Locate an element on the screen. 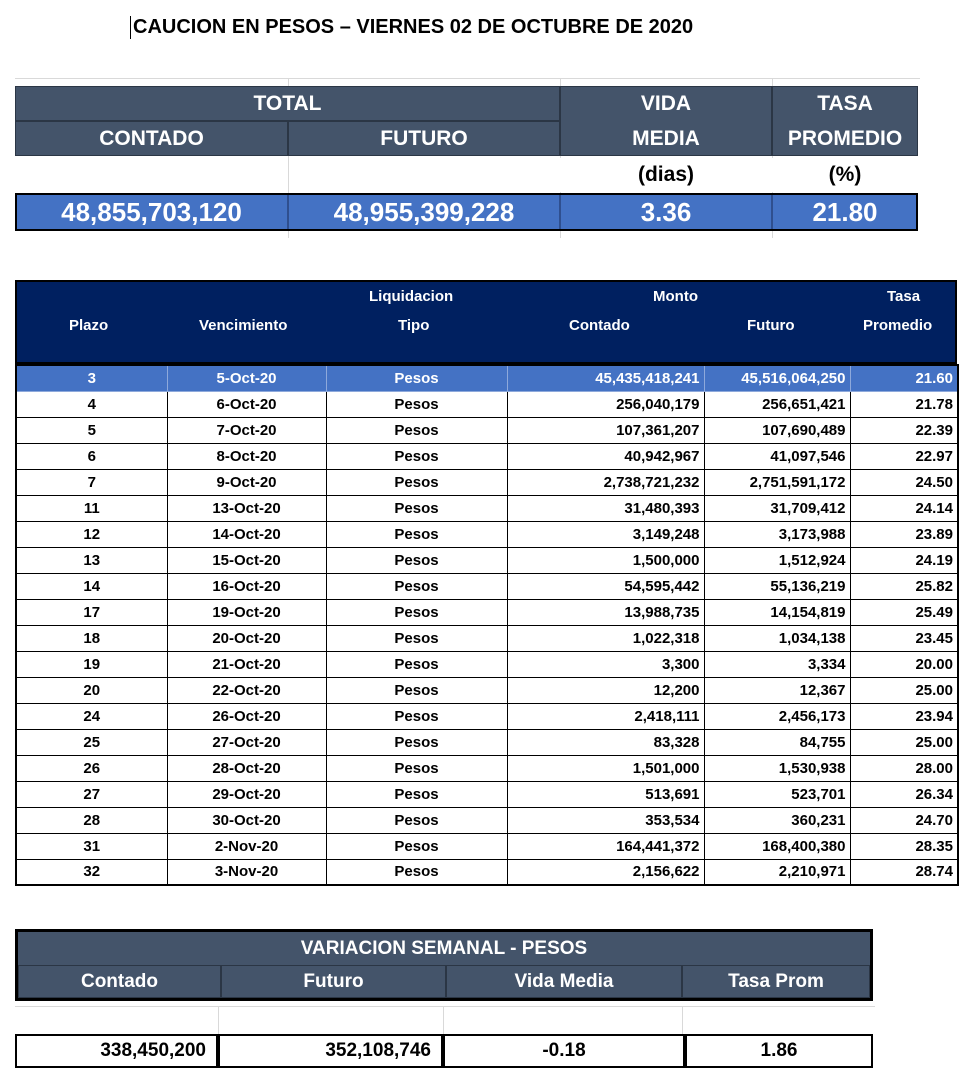 The image size is (980, 1091). cell-vencimiento: 28-Oct-20 is located at coordinates (246, 768).